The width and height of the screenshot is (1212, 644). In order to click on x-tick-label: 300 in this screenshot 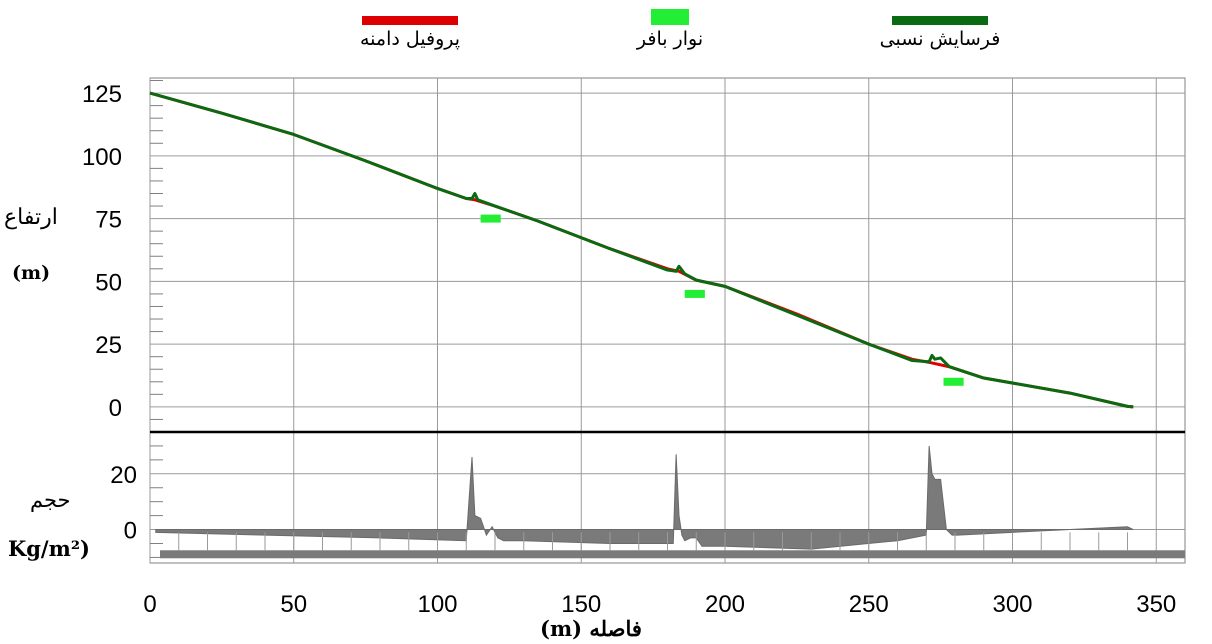, I will do `click(1012, 604)`.